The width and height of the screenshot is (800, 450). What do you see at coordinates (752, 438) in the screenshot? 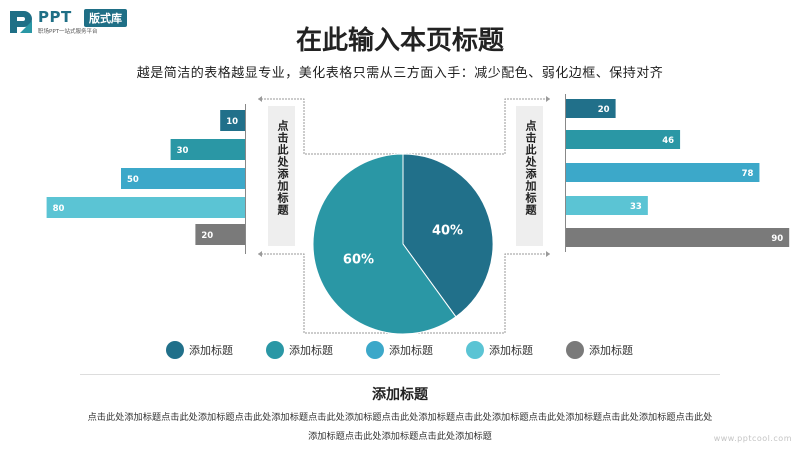
I see `watermark: www.pptcool.com` at bounding box center [752, 438].